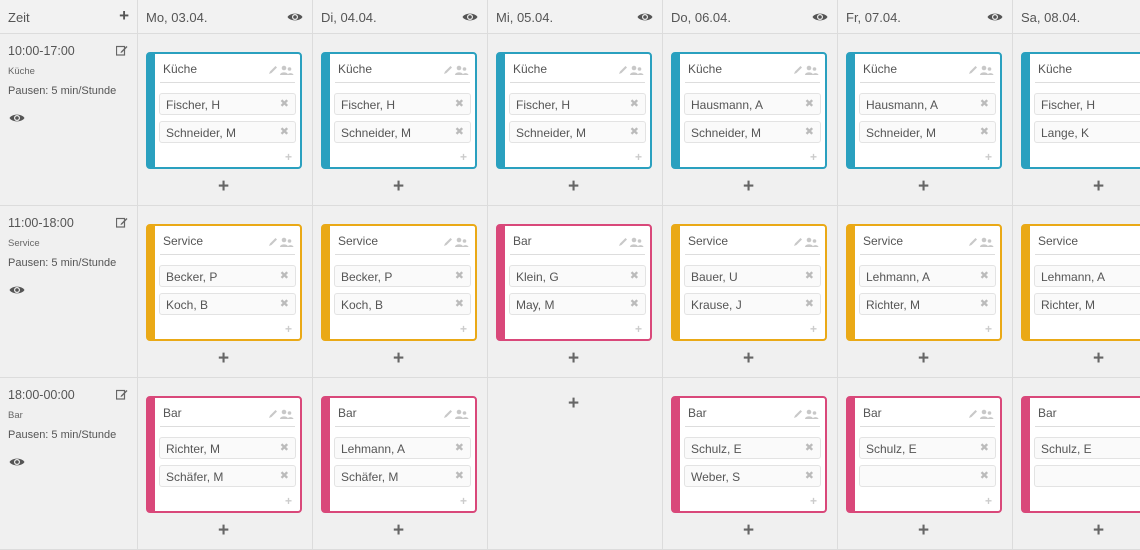 This screenshot has width=1140, height=550. I want to click on shift-card: Bar Richter, M ✖ Schäfer, M ✖ +, so click(224, 454).